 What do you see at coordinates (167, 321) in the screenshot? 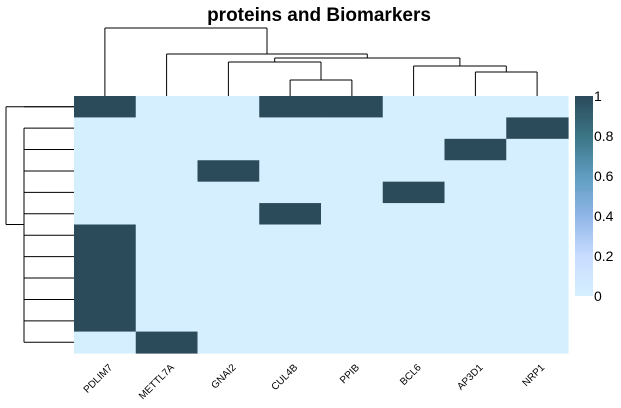
I see `heatmap-cell-r10-c1` at bounding box center [167, 321].